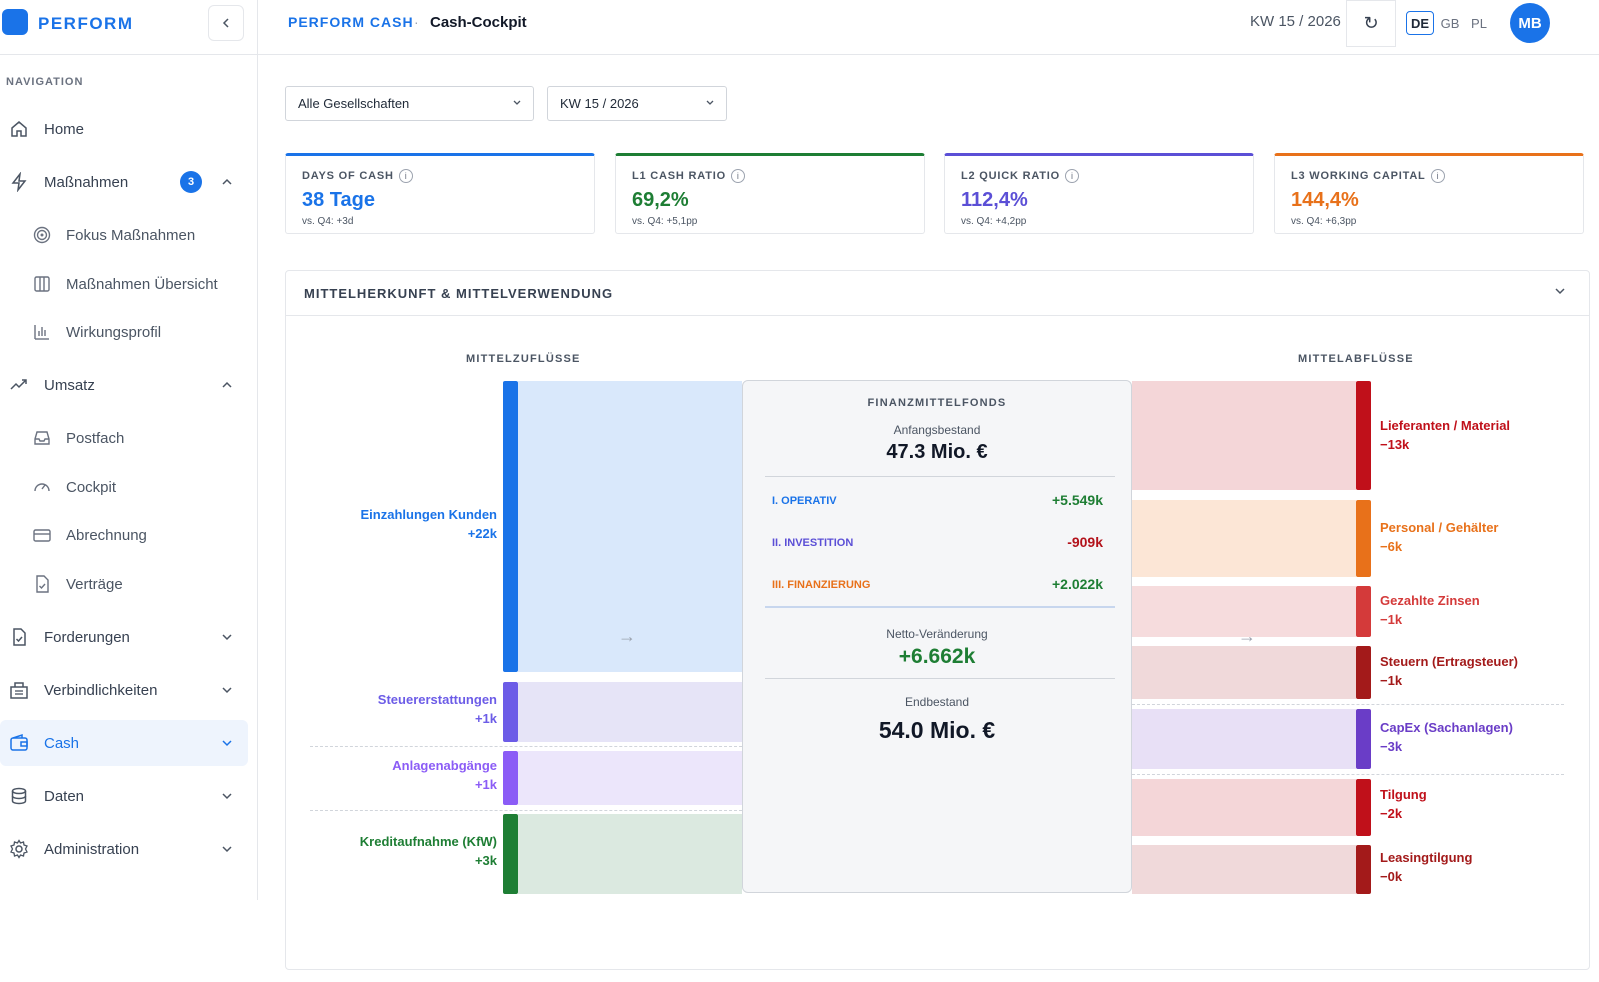 The height and width of the screenshot is (982, 1599). What do you see at coordinates (114, 332) in the screenshot?
I see `sidebar-item-label: Wirkungsprofil` at bounding box center [114, 332].